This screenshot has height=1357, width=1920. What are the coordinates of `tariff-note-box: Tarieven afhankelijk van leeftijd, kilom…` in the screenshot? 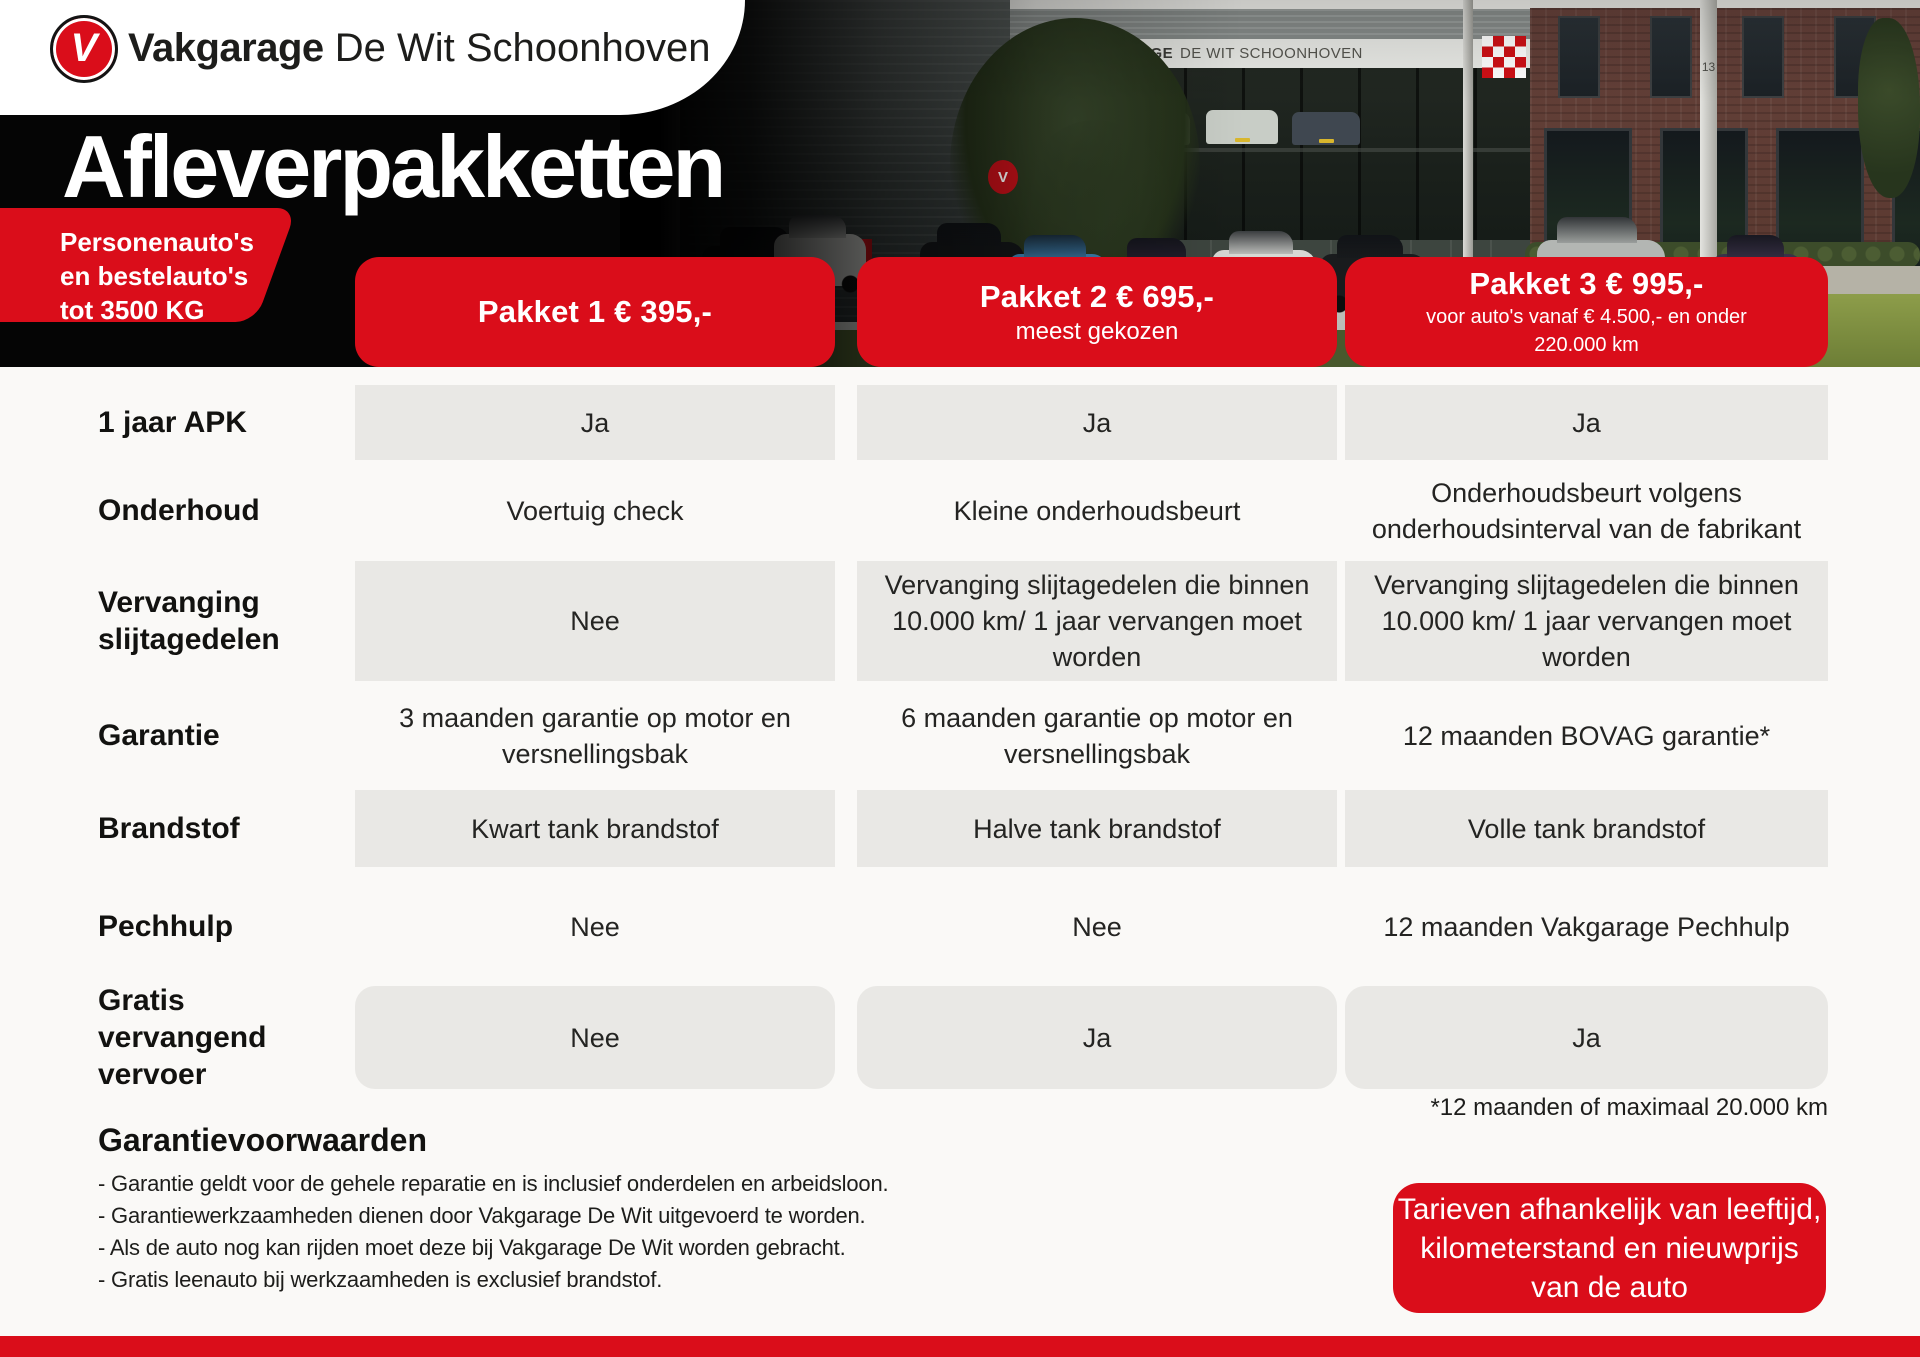 It's located at (1609, 1248).